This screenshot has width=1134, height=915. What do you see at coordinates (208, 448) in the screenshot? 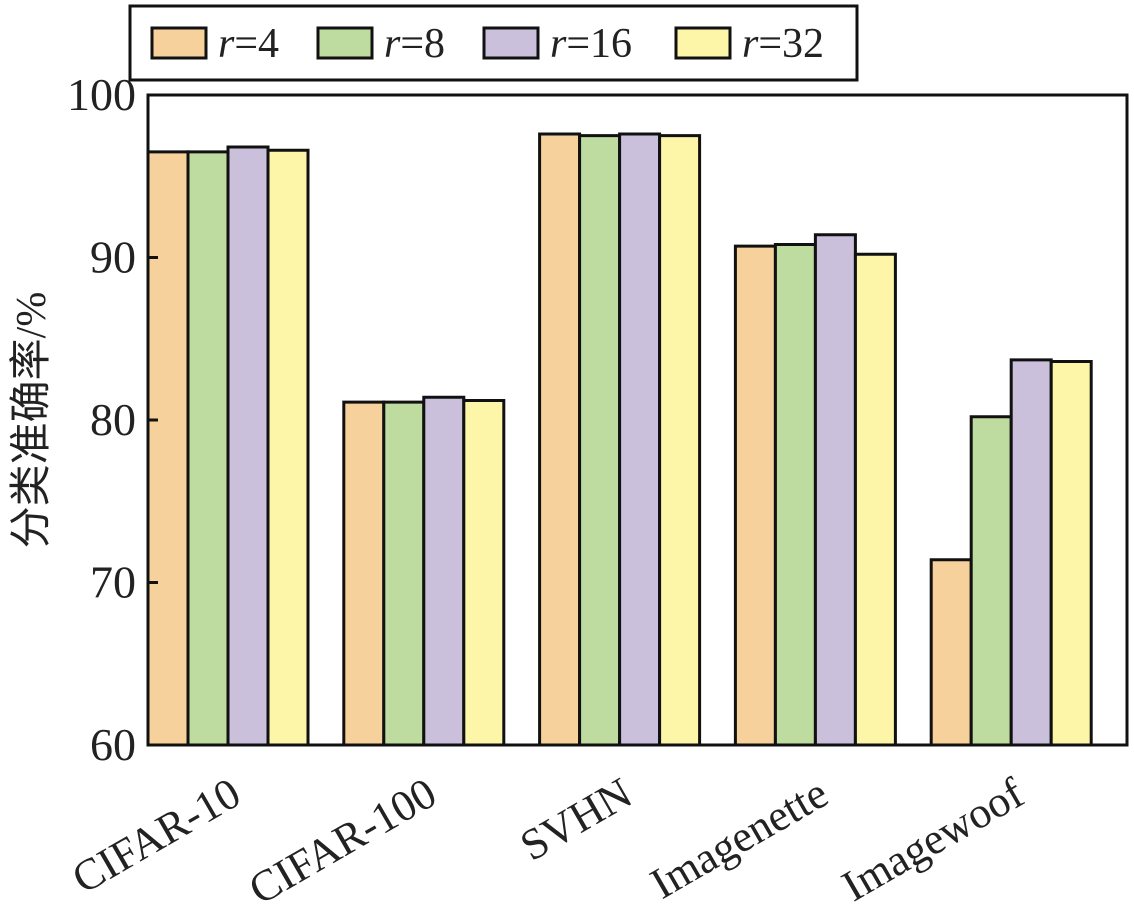
I see `bar-CIFAR-10-r=8` at bounding box center [208, 448].